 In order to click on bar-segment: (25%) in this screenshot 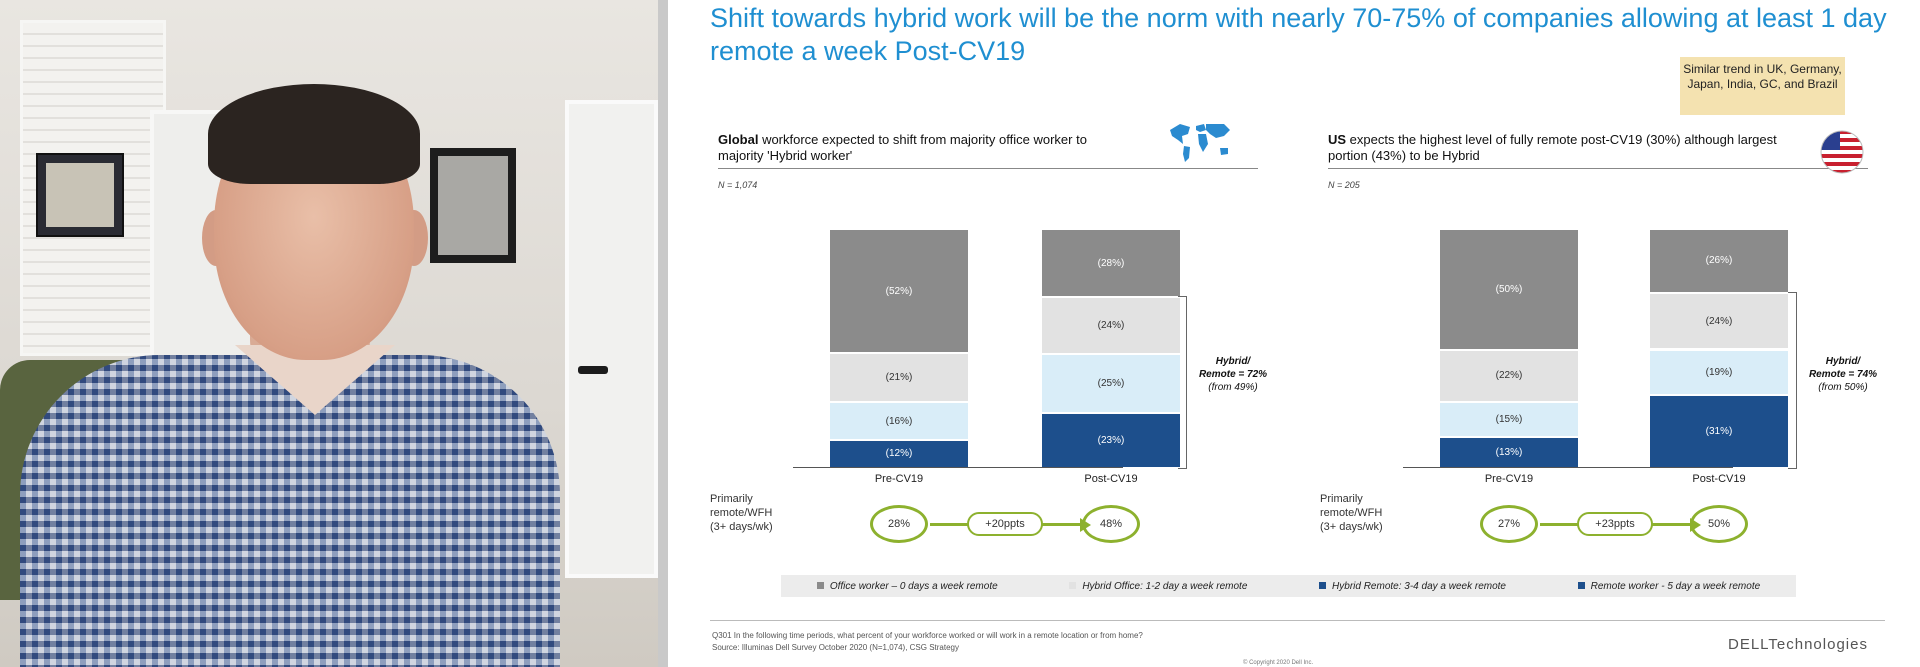, I will do `click(1111, 383)`.